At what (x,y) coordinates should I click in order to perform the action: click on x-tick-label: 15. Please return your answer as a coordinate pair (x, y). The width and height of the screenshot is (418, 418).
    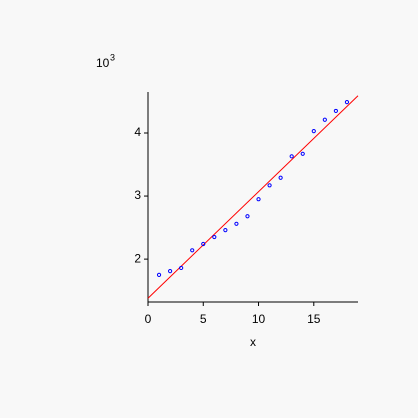
    Looking at the image, I should click on (314, 319).